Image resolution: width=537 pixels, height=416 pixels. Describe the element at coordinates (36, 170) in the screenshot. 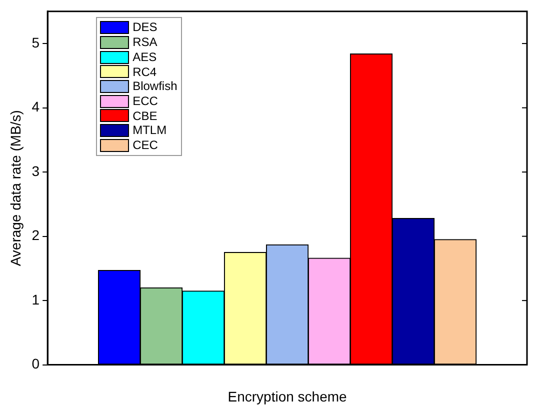

I see `y-tick-label: 3` at that location.